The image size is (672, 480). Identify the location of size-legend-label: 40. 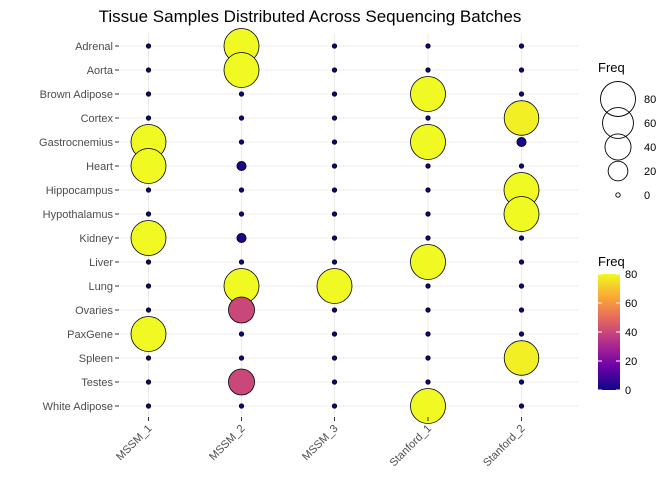
(650, 148).